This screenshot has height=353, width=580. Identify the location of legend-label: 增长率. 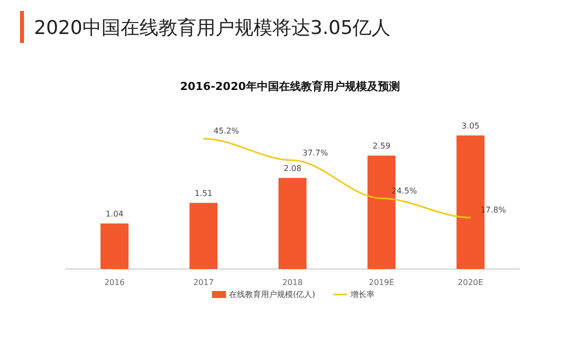
(361, 294).